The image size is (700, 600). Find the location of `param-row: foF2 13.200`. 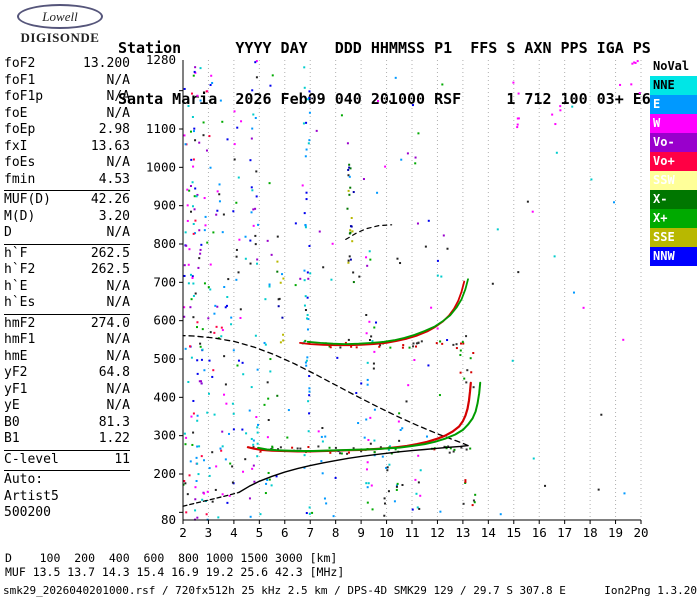

param-row: foF2 13.200 is located at coordinates (67, 64).